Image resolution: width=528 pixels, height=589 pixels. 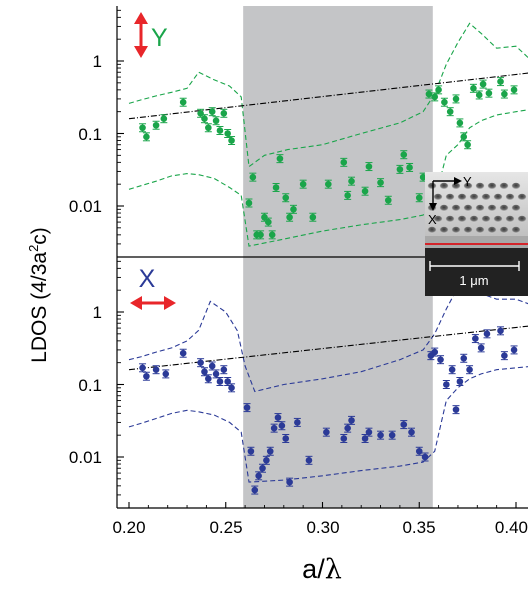 I want to click on x-axis-title-lambda: λ, so click(x=333, y=569).